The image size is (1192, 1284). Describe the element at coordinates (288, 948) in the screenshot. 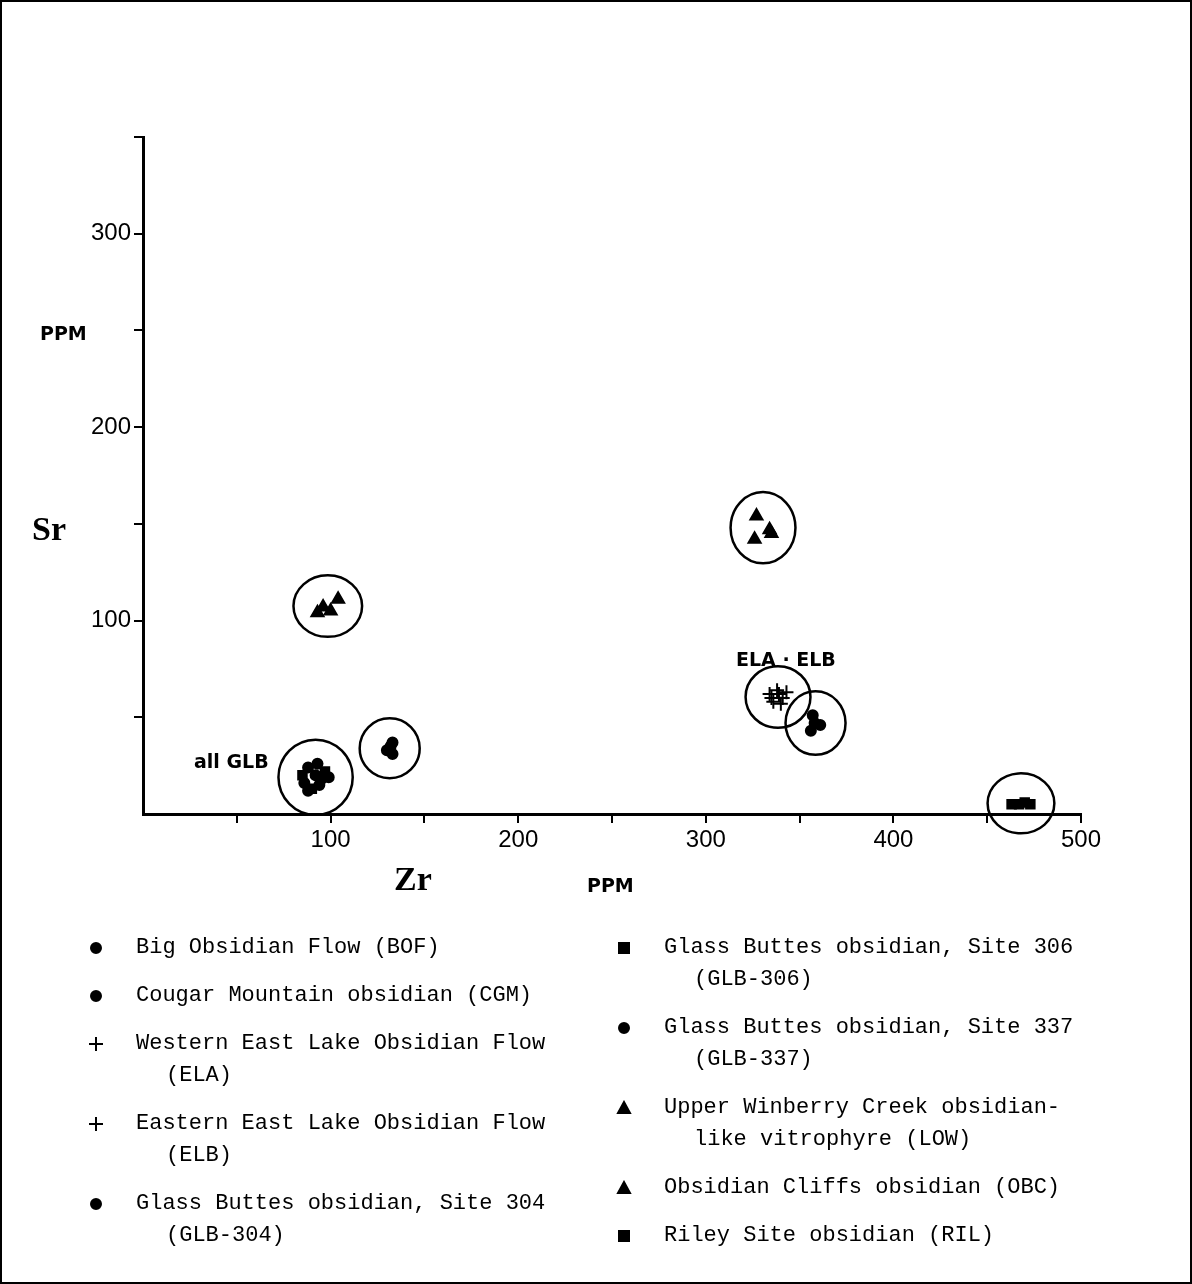

I see `legend-label: Big Obsidian Flow (BOF)` at that location.